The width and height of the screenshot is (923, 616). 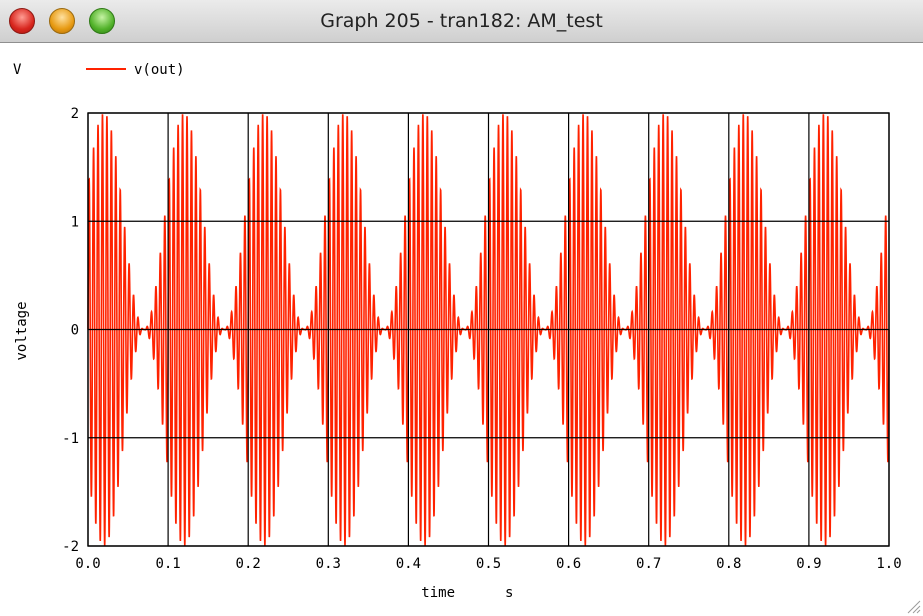 I want to click on x-tick-label: 0.8, so click(x=728, y=564).